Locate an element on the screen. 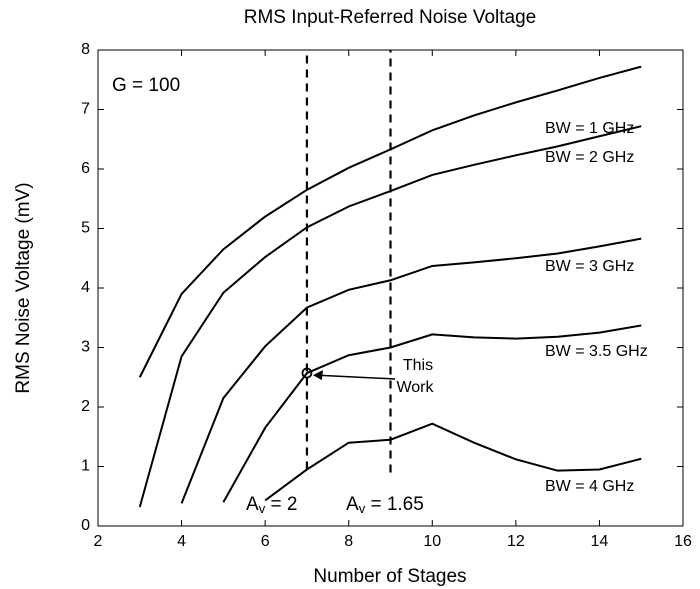 This screenshot has height=589, width=700. series-line is located at coordinates (453, 462).